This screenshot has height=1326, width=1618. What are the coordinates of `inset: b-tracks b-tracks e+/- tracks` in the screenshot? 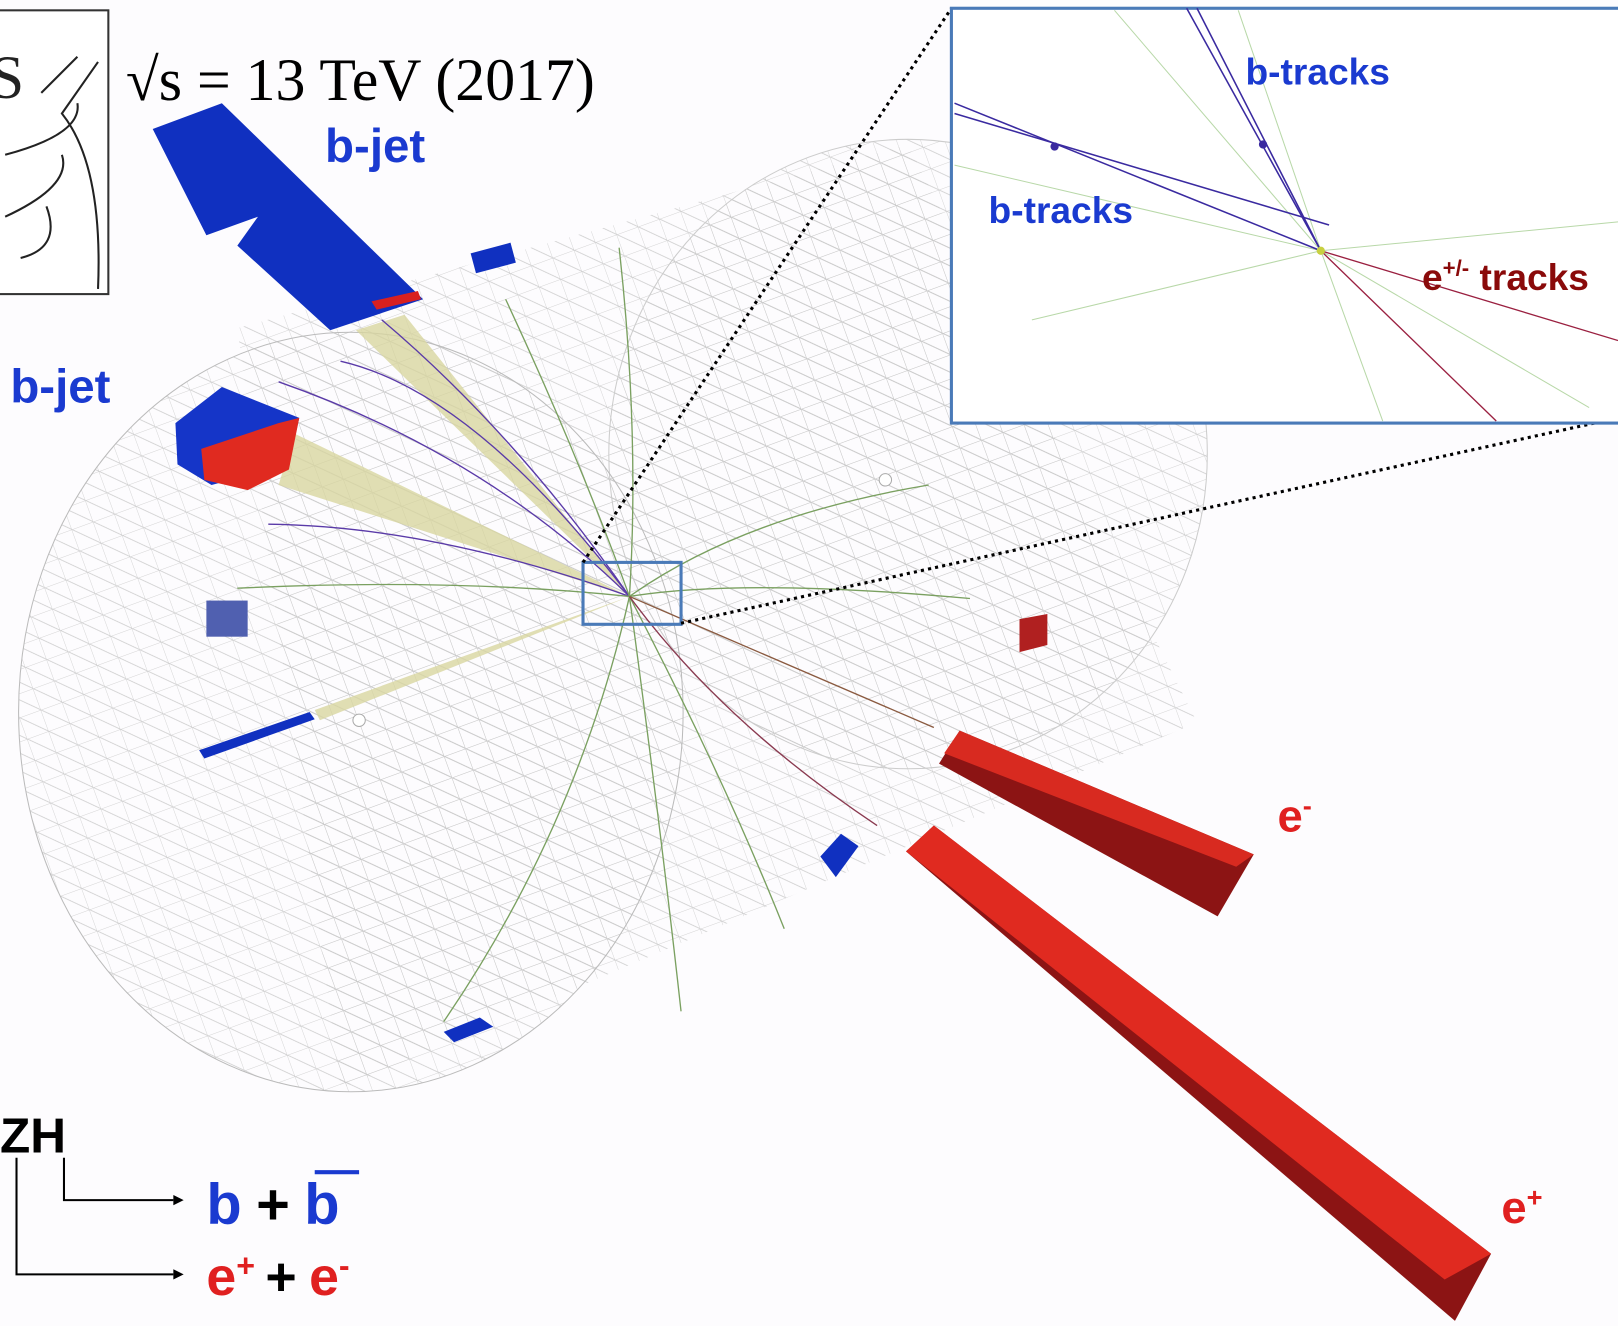 It's located at (1283, 215).